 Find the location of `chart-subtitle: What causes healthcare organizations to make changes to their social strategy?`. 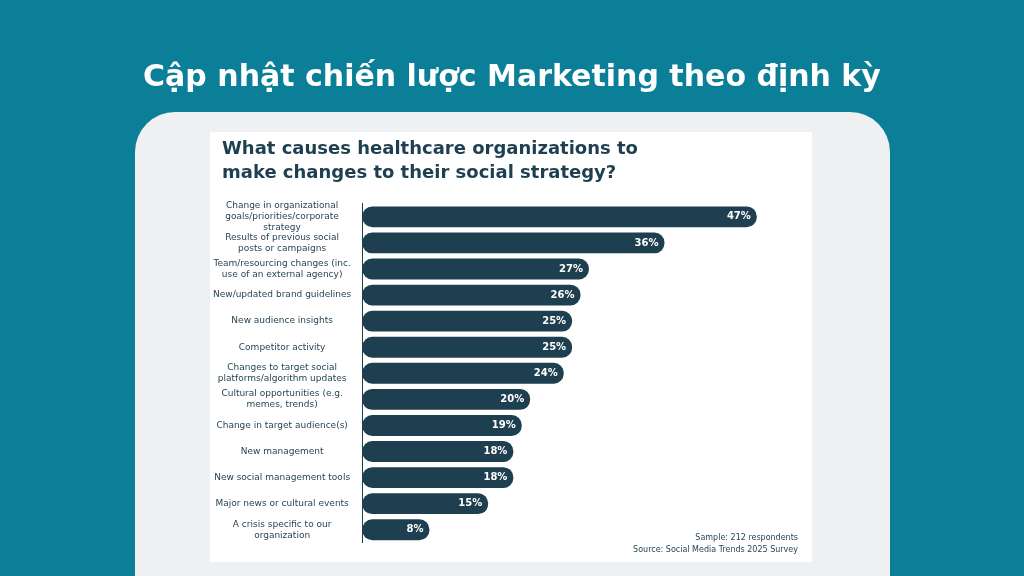

chart-subtitle: What causes healthcare organizations to make changes to their social strategy? is located at coordinates (430, 160).